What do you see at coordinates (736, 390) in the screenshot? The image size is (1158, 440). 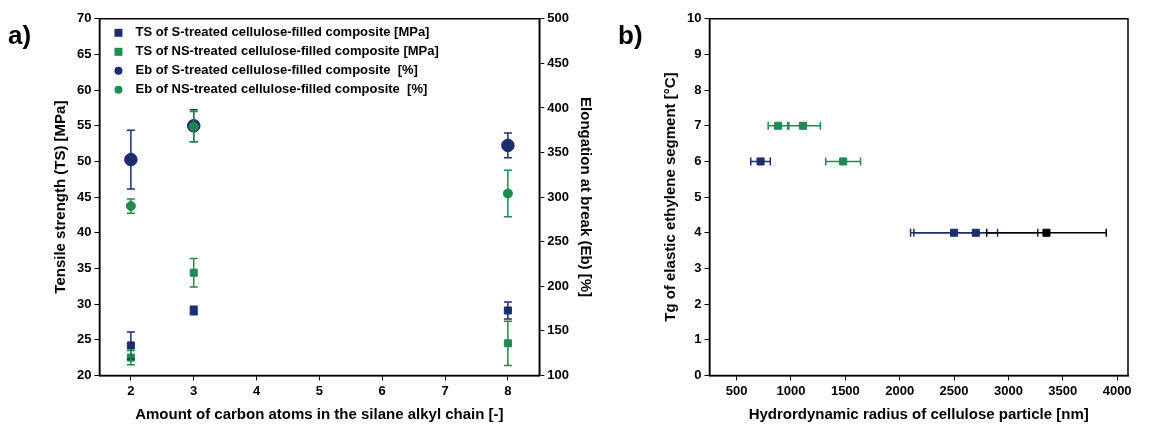 I see `x-tick-label: 500` at bounding box center [736, 390].